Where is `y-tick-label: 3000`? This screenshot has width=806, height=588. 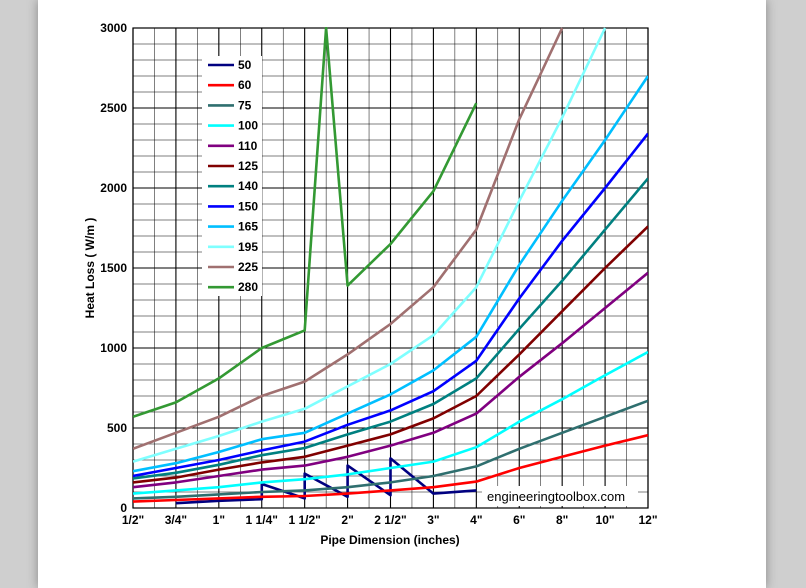 y-tick-label: 3000 is located at coordinates (113, 28).